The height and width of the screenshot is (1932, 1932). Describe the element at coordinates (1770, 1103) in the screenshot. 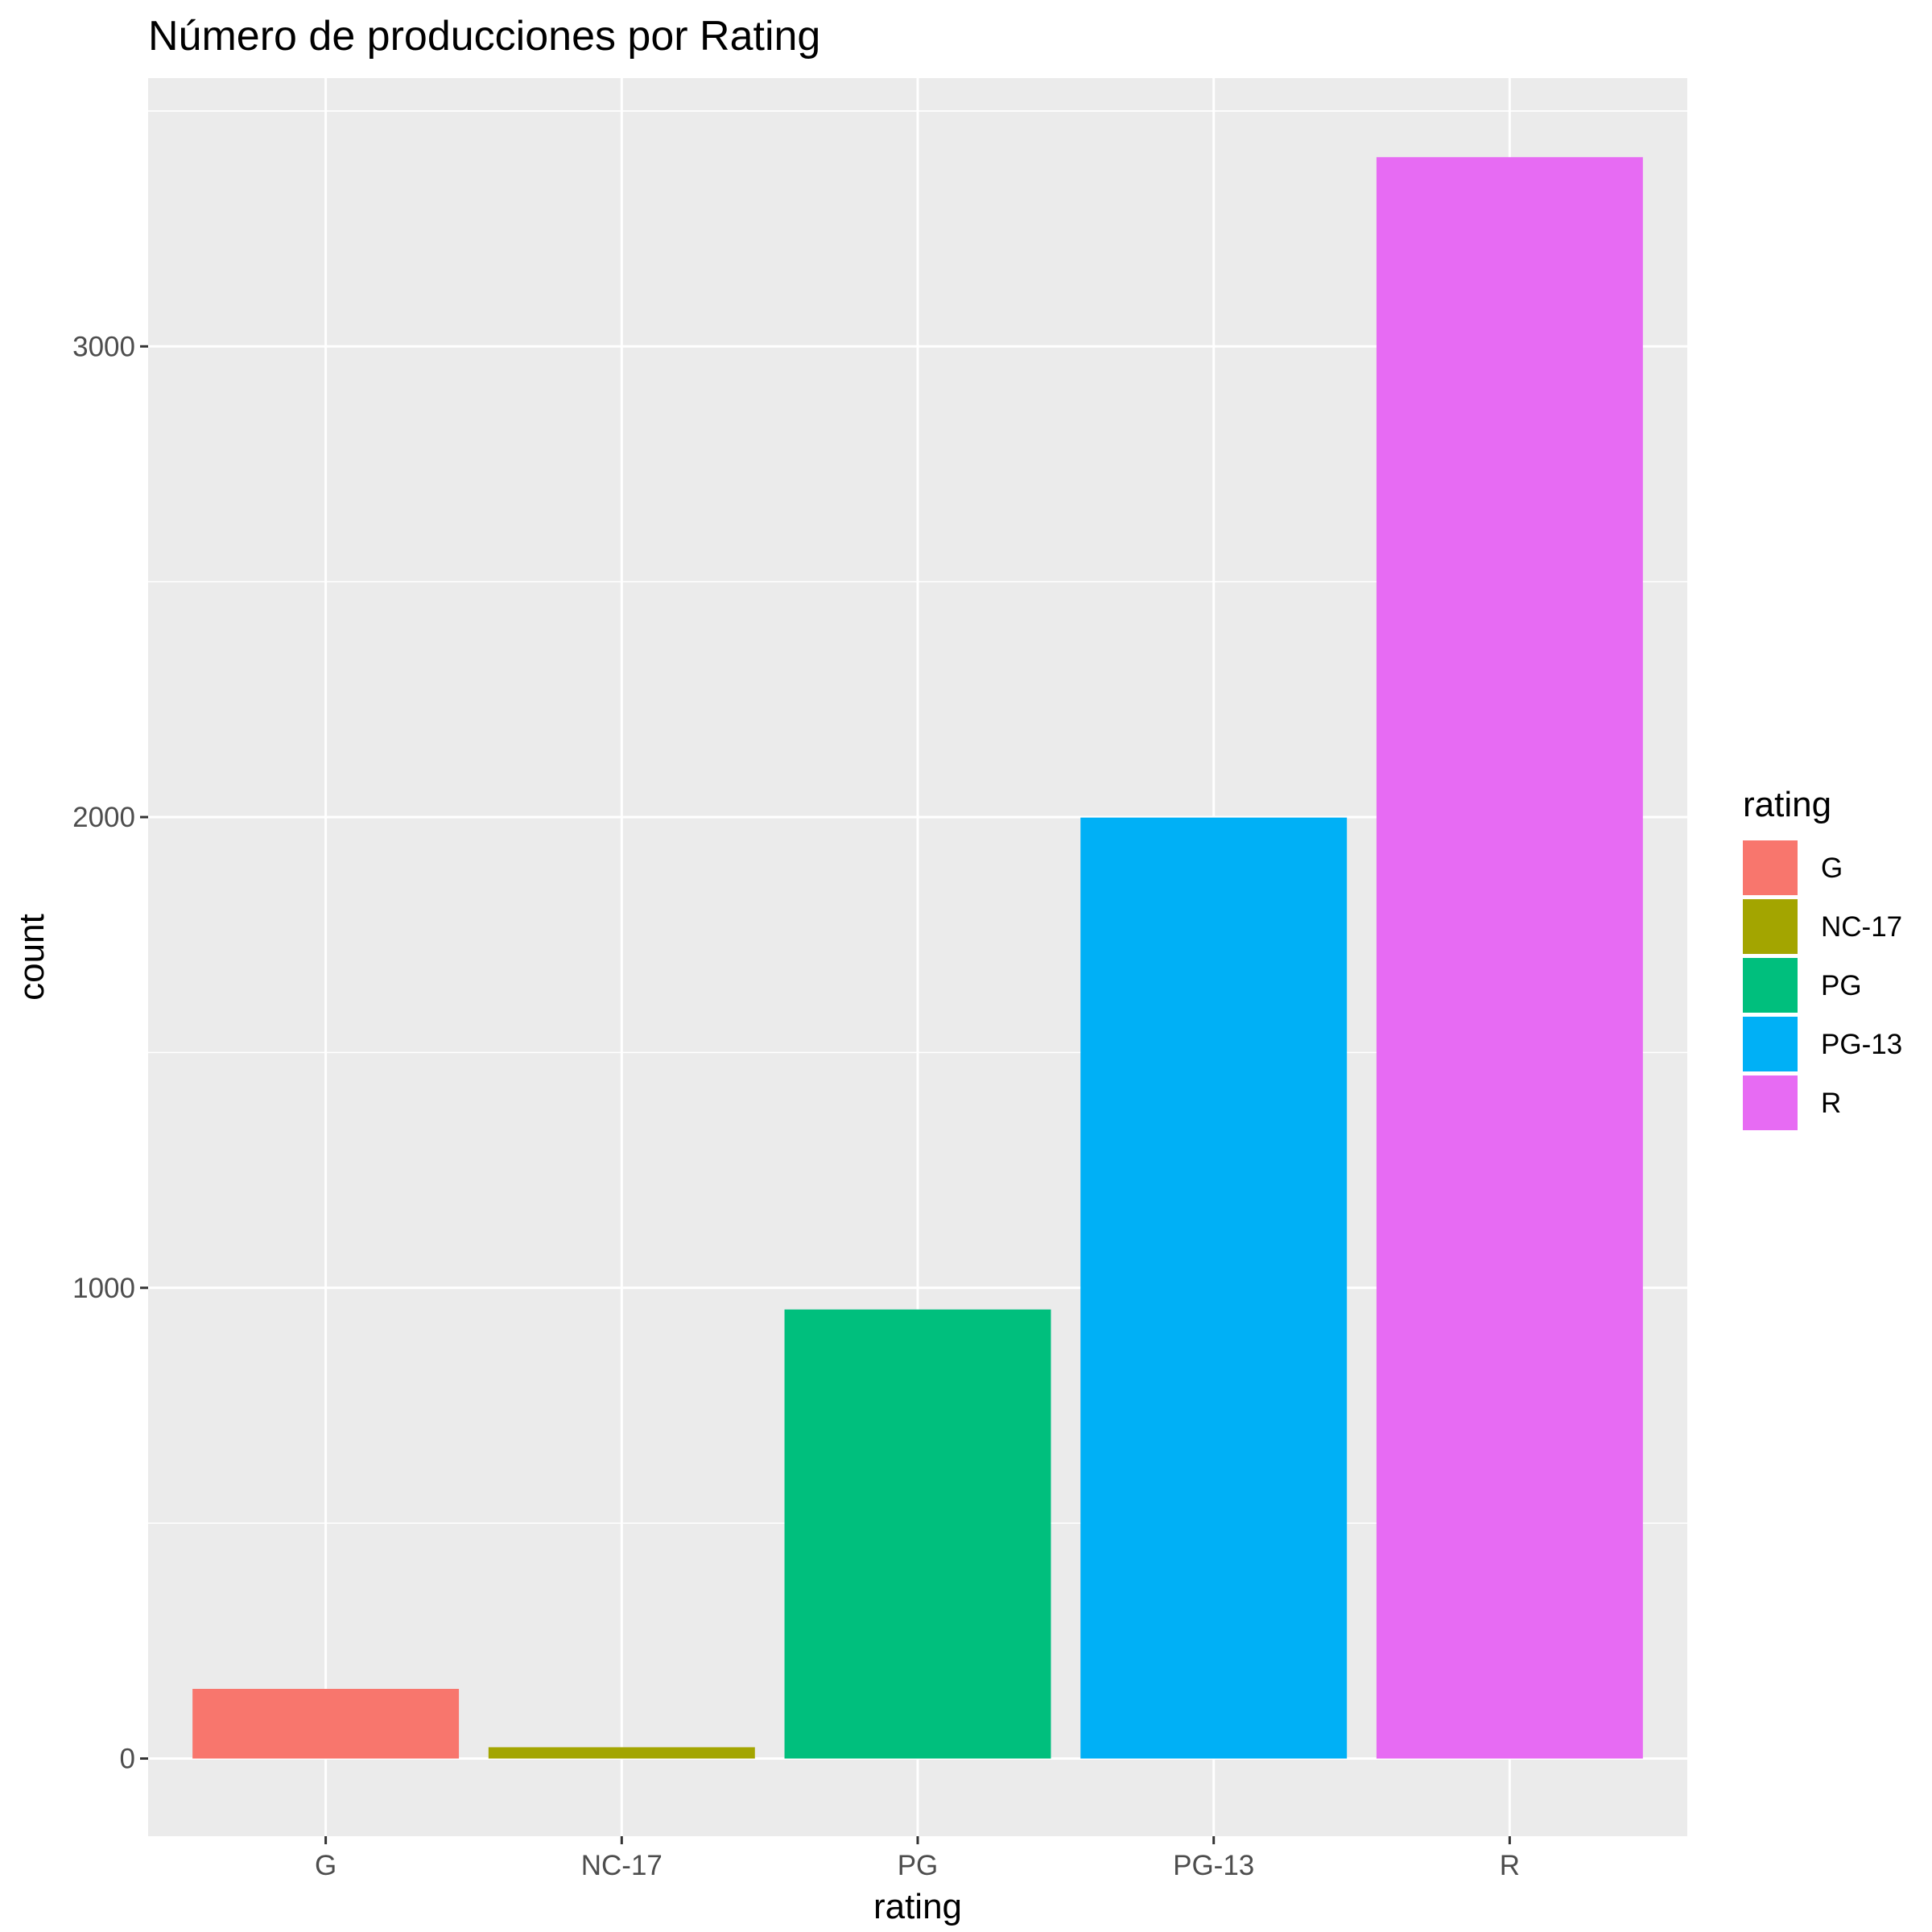

I see `legend-key-r` at that location.